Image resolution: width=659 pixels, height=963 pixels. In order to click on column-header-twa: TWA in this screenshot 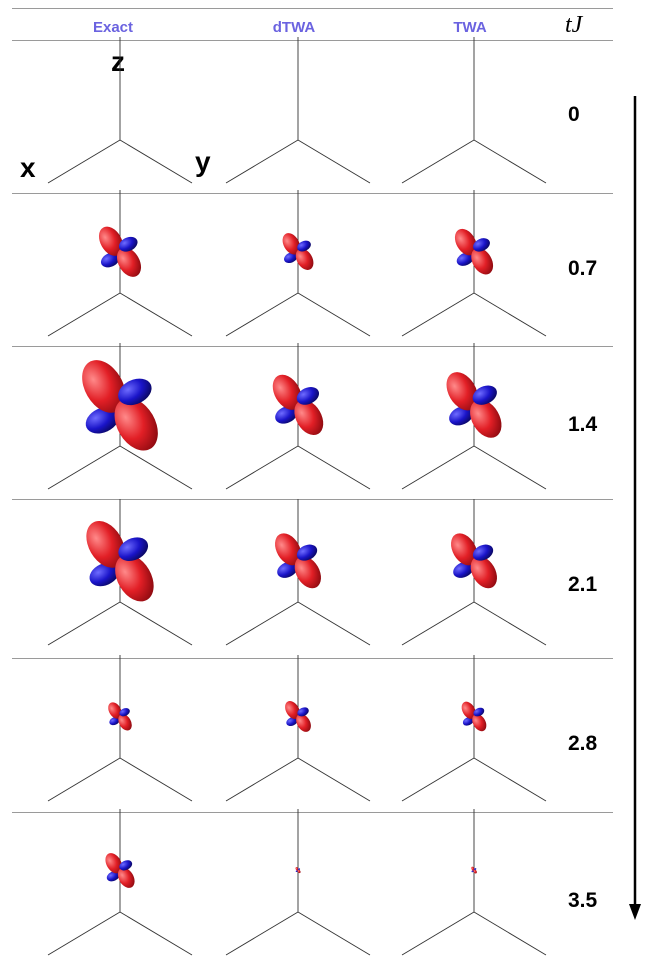, I will do `click(470, 27)`.